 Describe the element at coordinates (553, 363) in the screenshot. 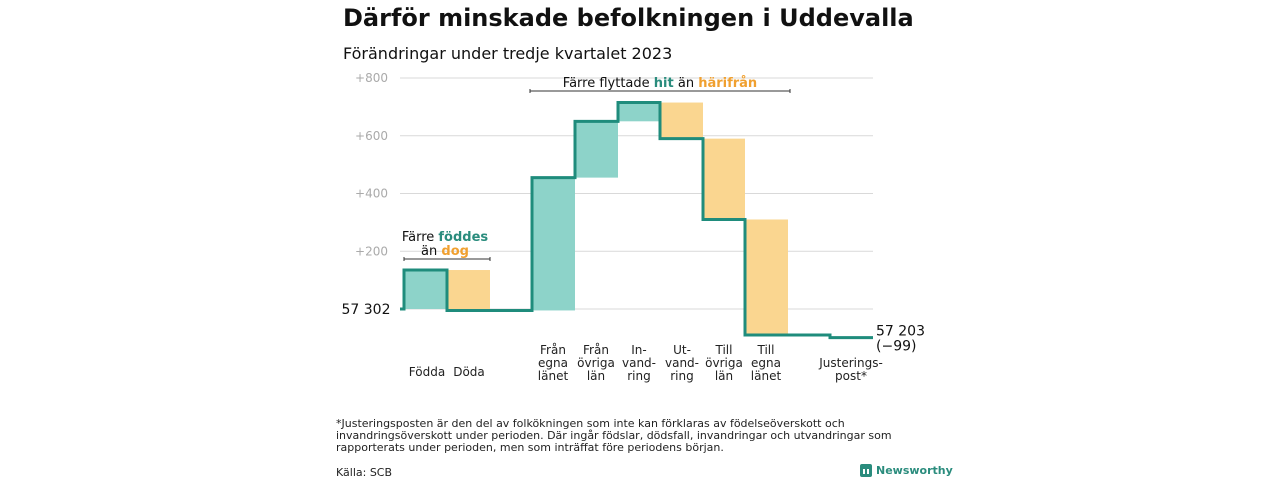

I see `category-label-2-1: egna` at that location.